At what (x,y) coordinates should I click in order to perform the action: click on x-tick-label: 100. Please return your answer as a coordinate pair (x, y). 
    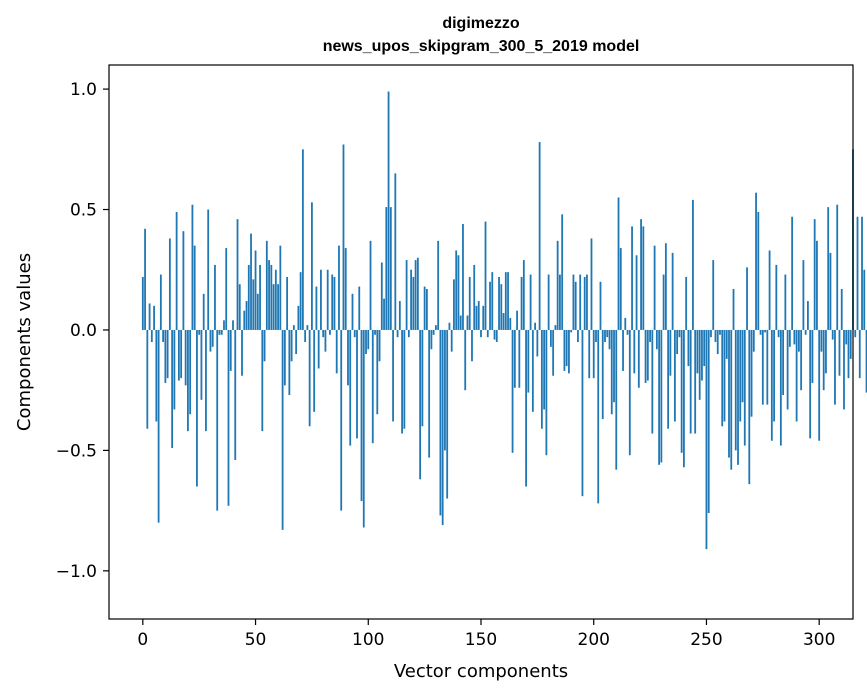
    Looking at the image, I should click on (368, 640).